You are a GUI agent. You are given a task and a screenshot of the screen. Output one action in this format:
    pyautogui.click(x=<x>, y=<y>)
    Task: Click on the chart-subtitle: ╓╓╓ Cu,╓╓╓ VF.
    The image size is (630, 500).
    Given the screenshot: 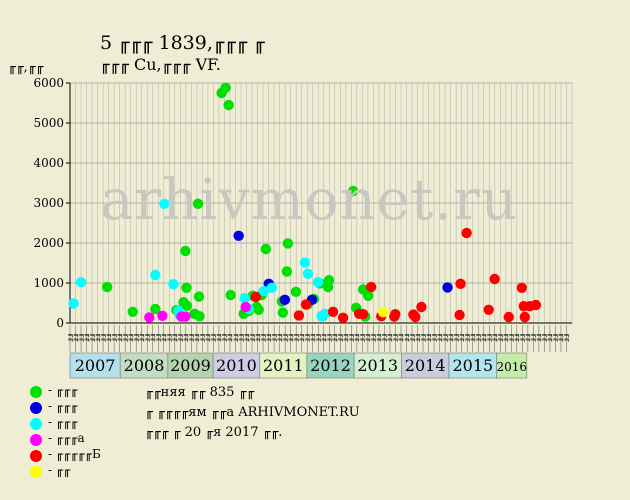 What is the action you would take?
    pyautogui.click(x=160, y=64)
    